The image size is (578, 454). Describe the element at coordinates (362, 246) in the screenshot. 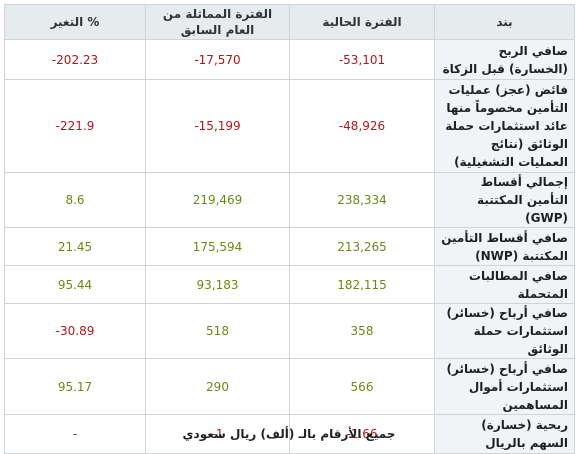

I see `row-current: 213,265` at that location.